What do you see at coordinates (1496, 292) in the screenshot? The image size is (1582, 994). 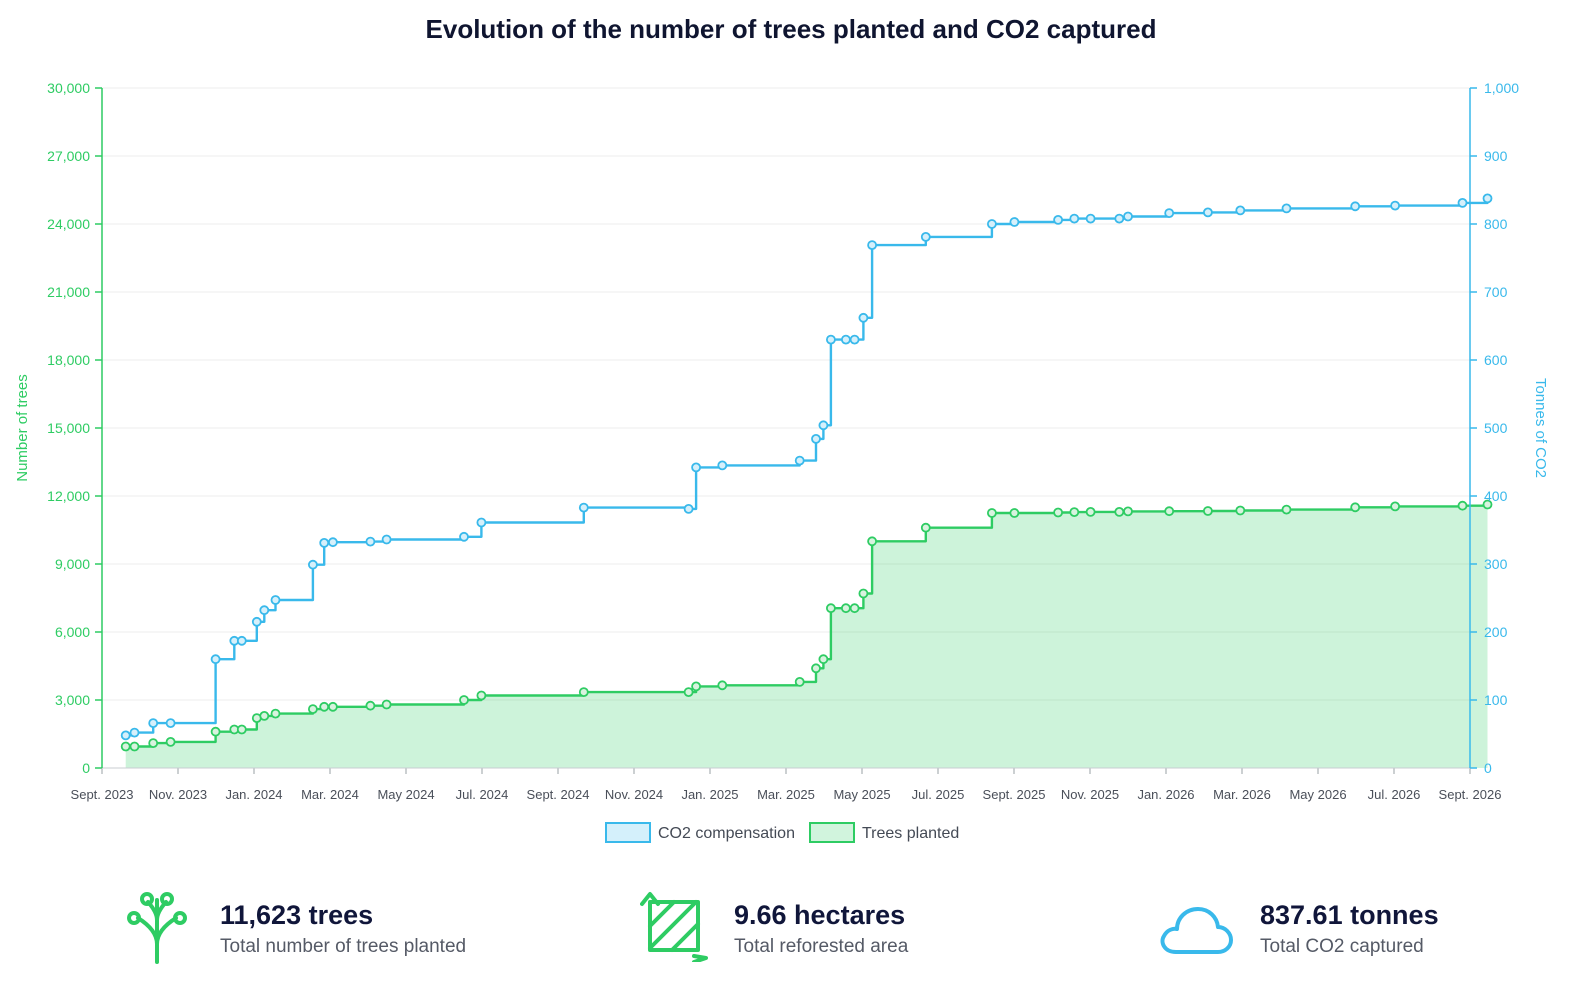 I see `right-tick-label: 700` at bounding box center [1496, 292].